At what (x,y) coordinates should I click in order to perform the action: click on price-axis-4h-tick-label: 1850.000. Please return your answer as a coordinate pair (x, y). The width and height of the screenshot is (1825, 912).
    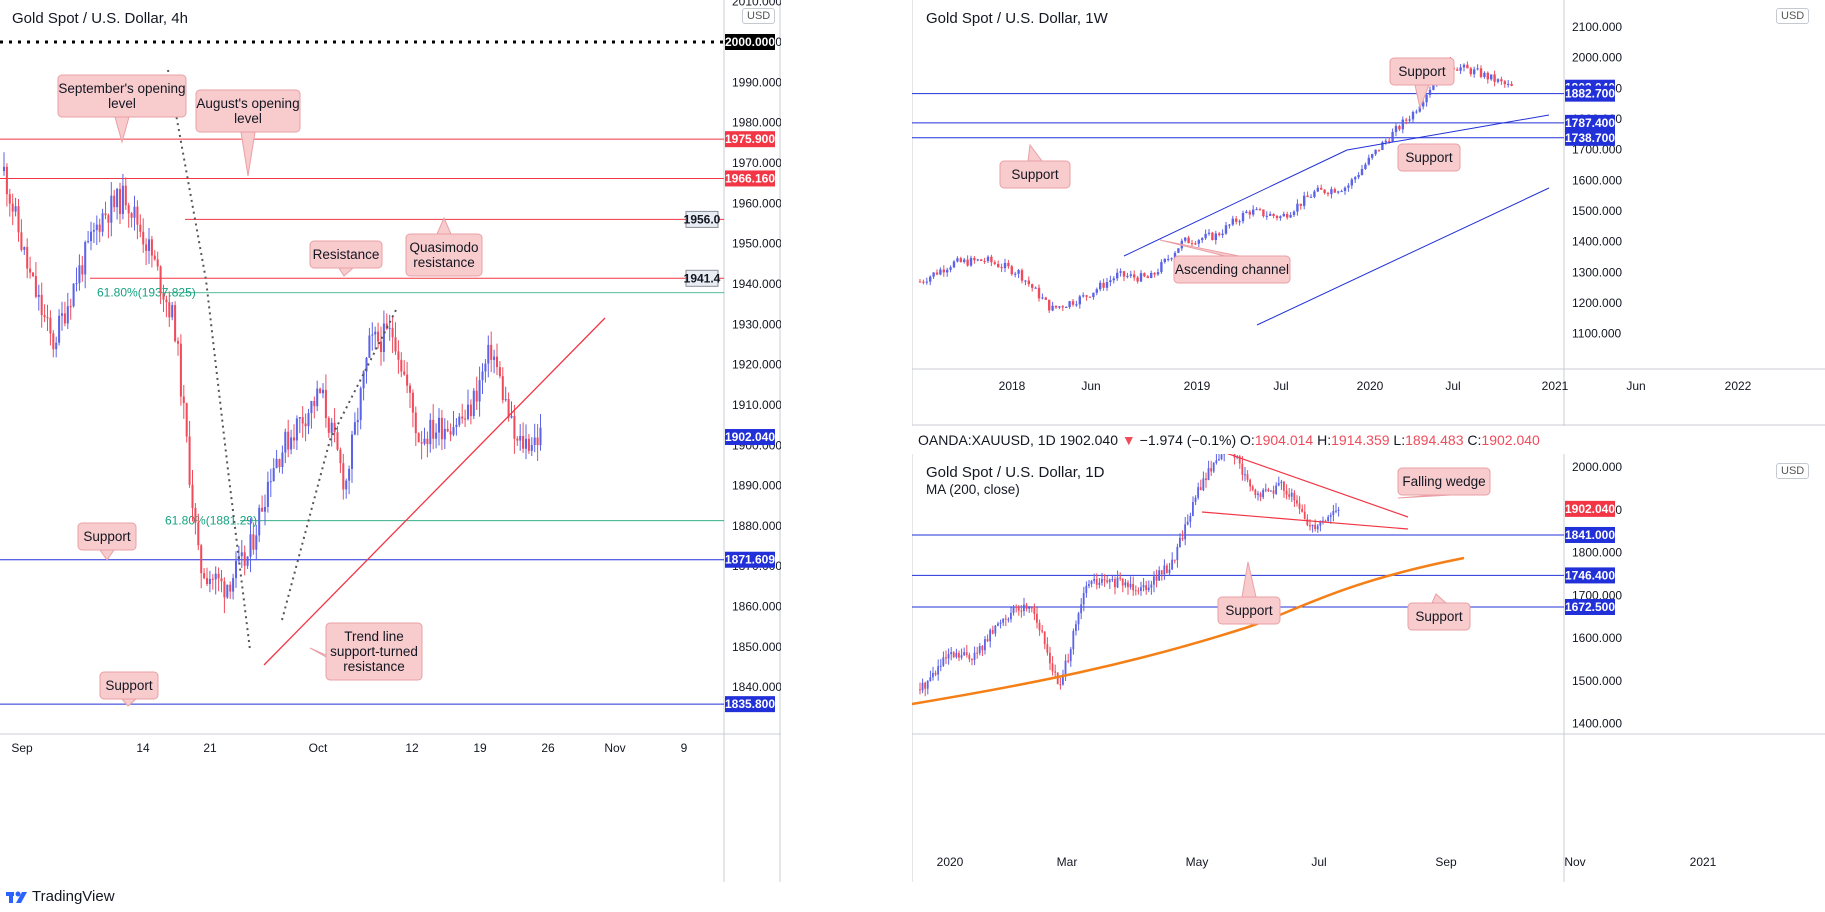
    Looking at the image, I should click on (756, 647).